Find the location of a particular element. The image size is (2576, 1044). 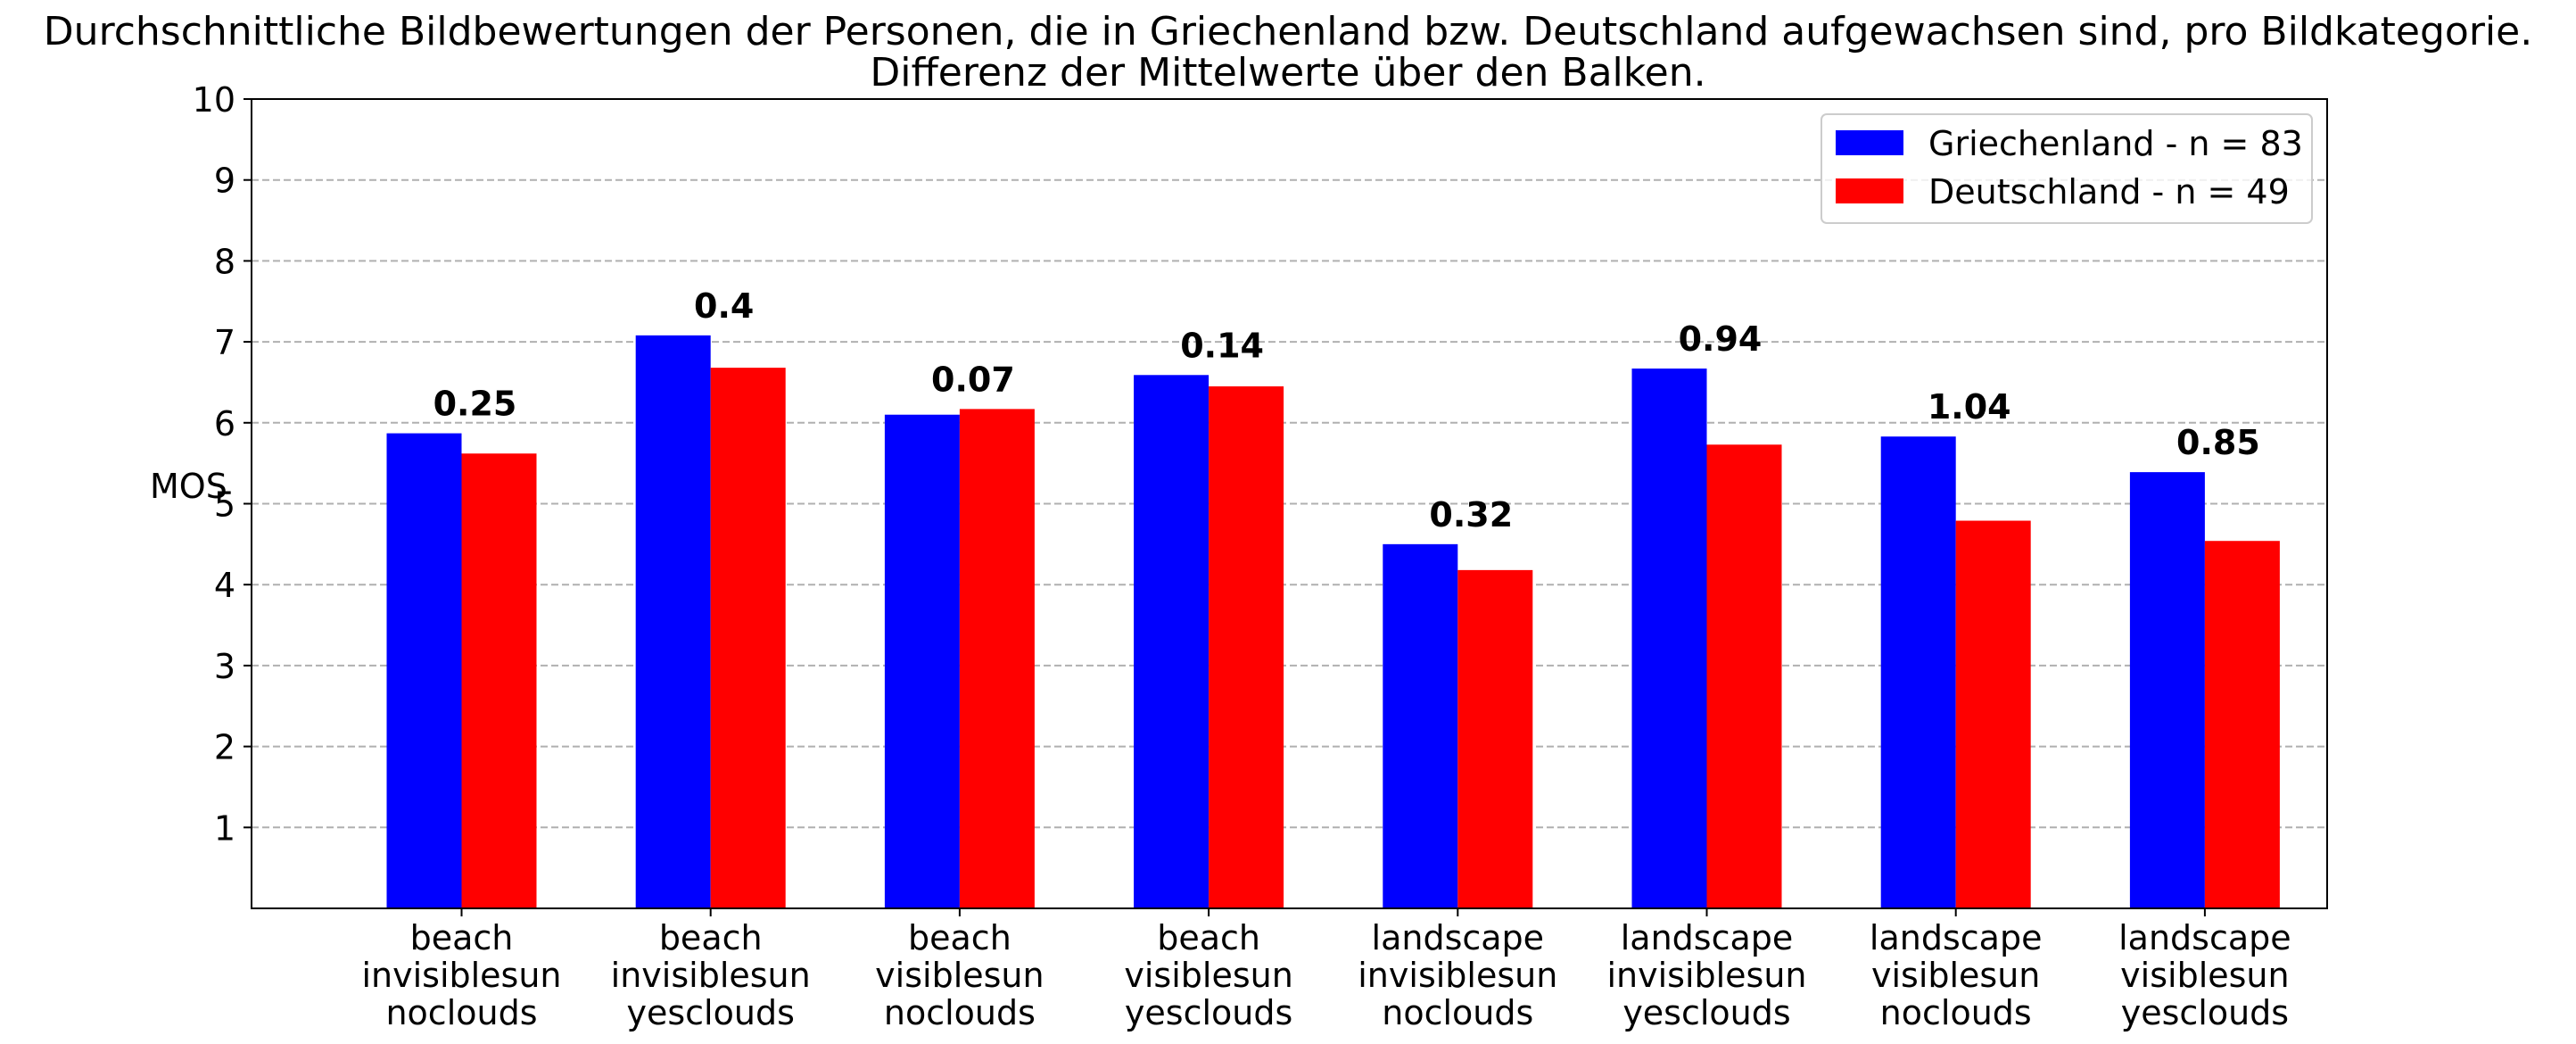

y-axis-label: MOS is located at coordinates (188, 486).